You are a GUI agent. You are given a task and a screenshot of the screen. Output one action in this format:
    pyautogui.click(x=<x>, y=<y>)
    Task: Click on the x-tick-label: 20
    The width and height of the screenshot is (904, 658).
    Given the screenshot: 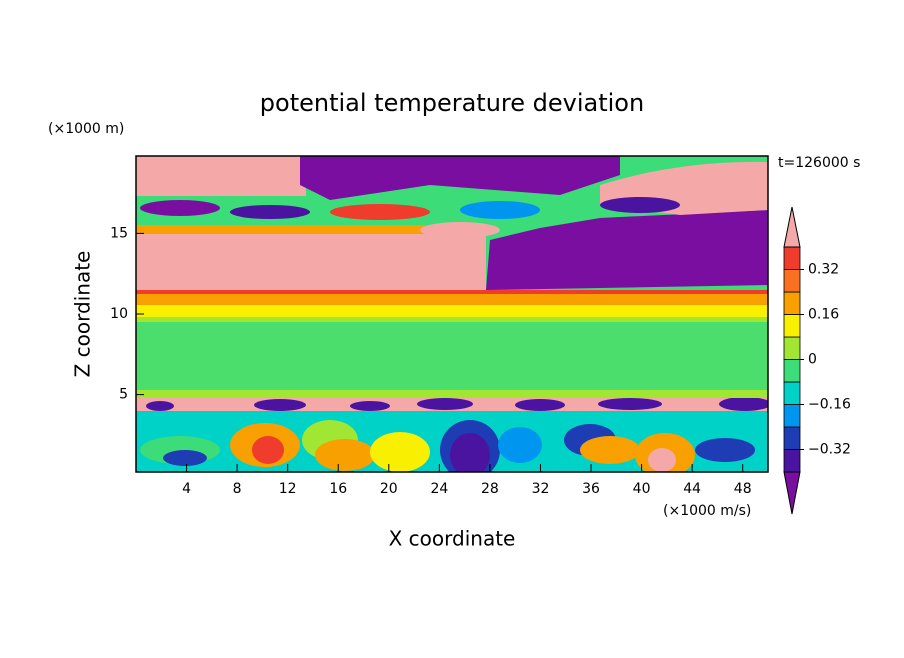 What is the action you would take?
    pyautogui.click(x=389, y=489)
    